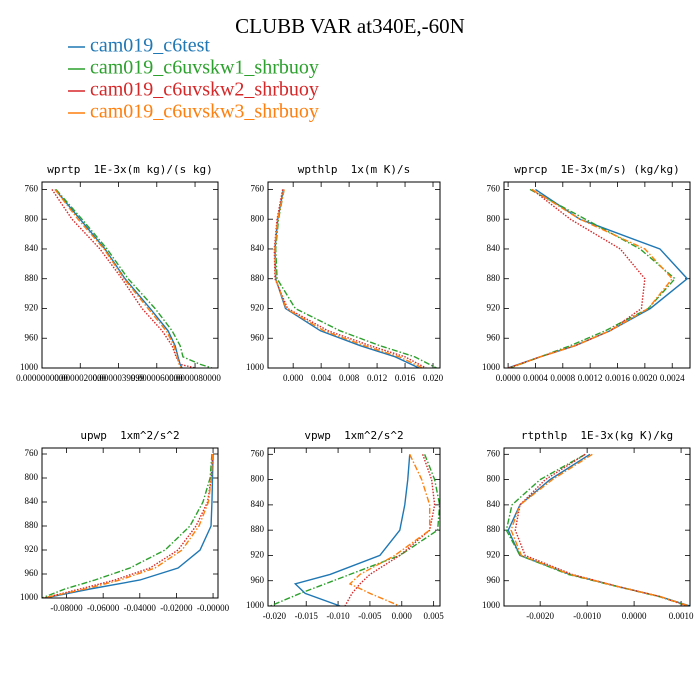  Describe the element at coordinates (140, 608) in the screenshot. I see `x-tick-label: -0.04000` at that location.